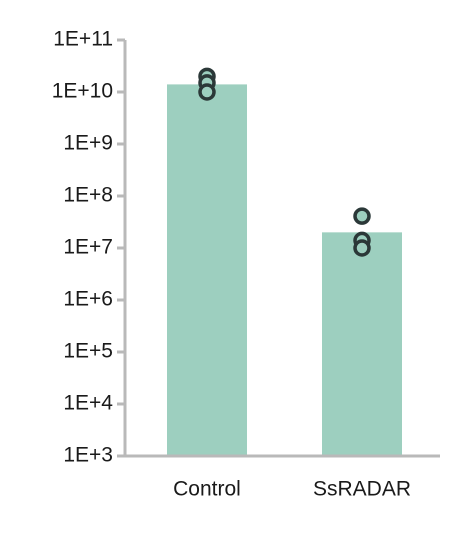 This screenshot has width=476, height=541. I want to click on y-tick-label: 1E+7, so click(88, 247).